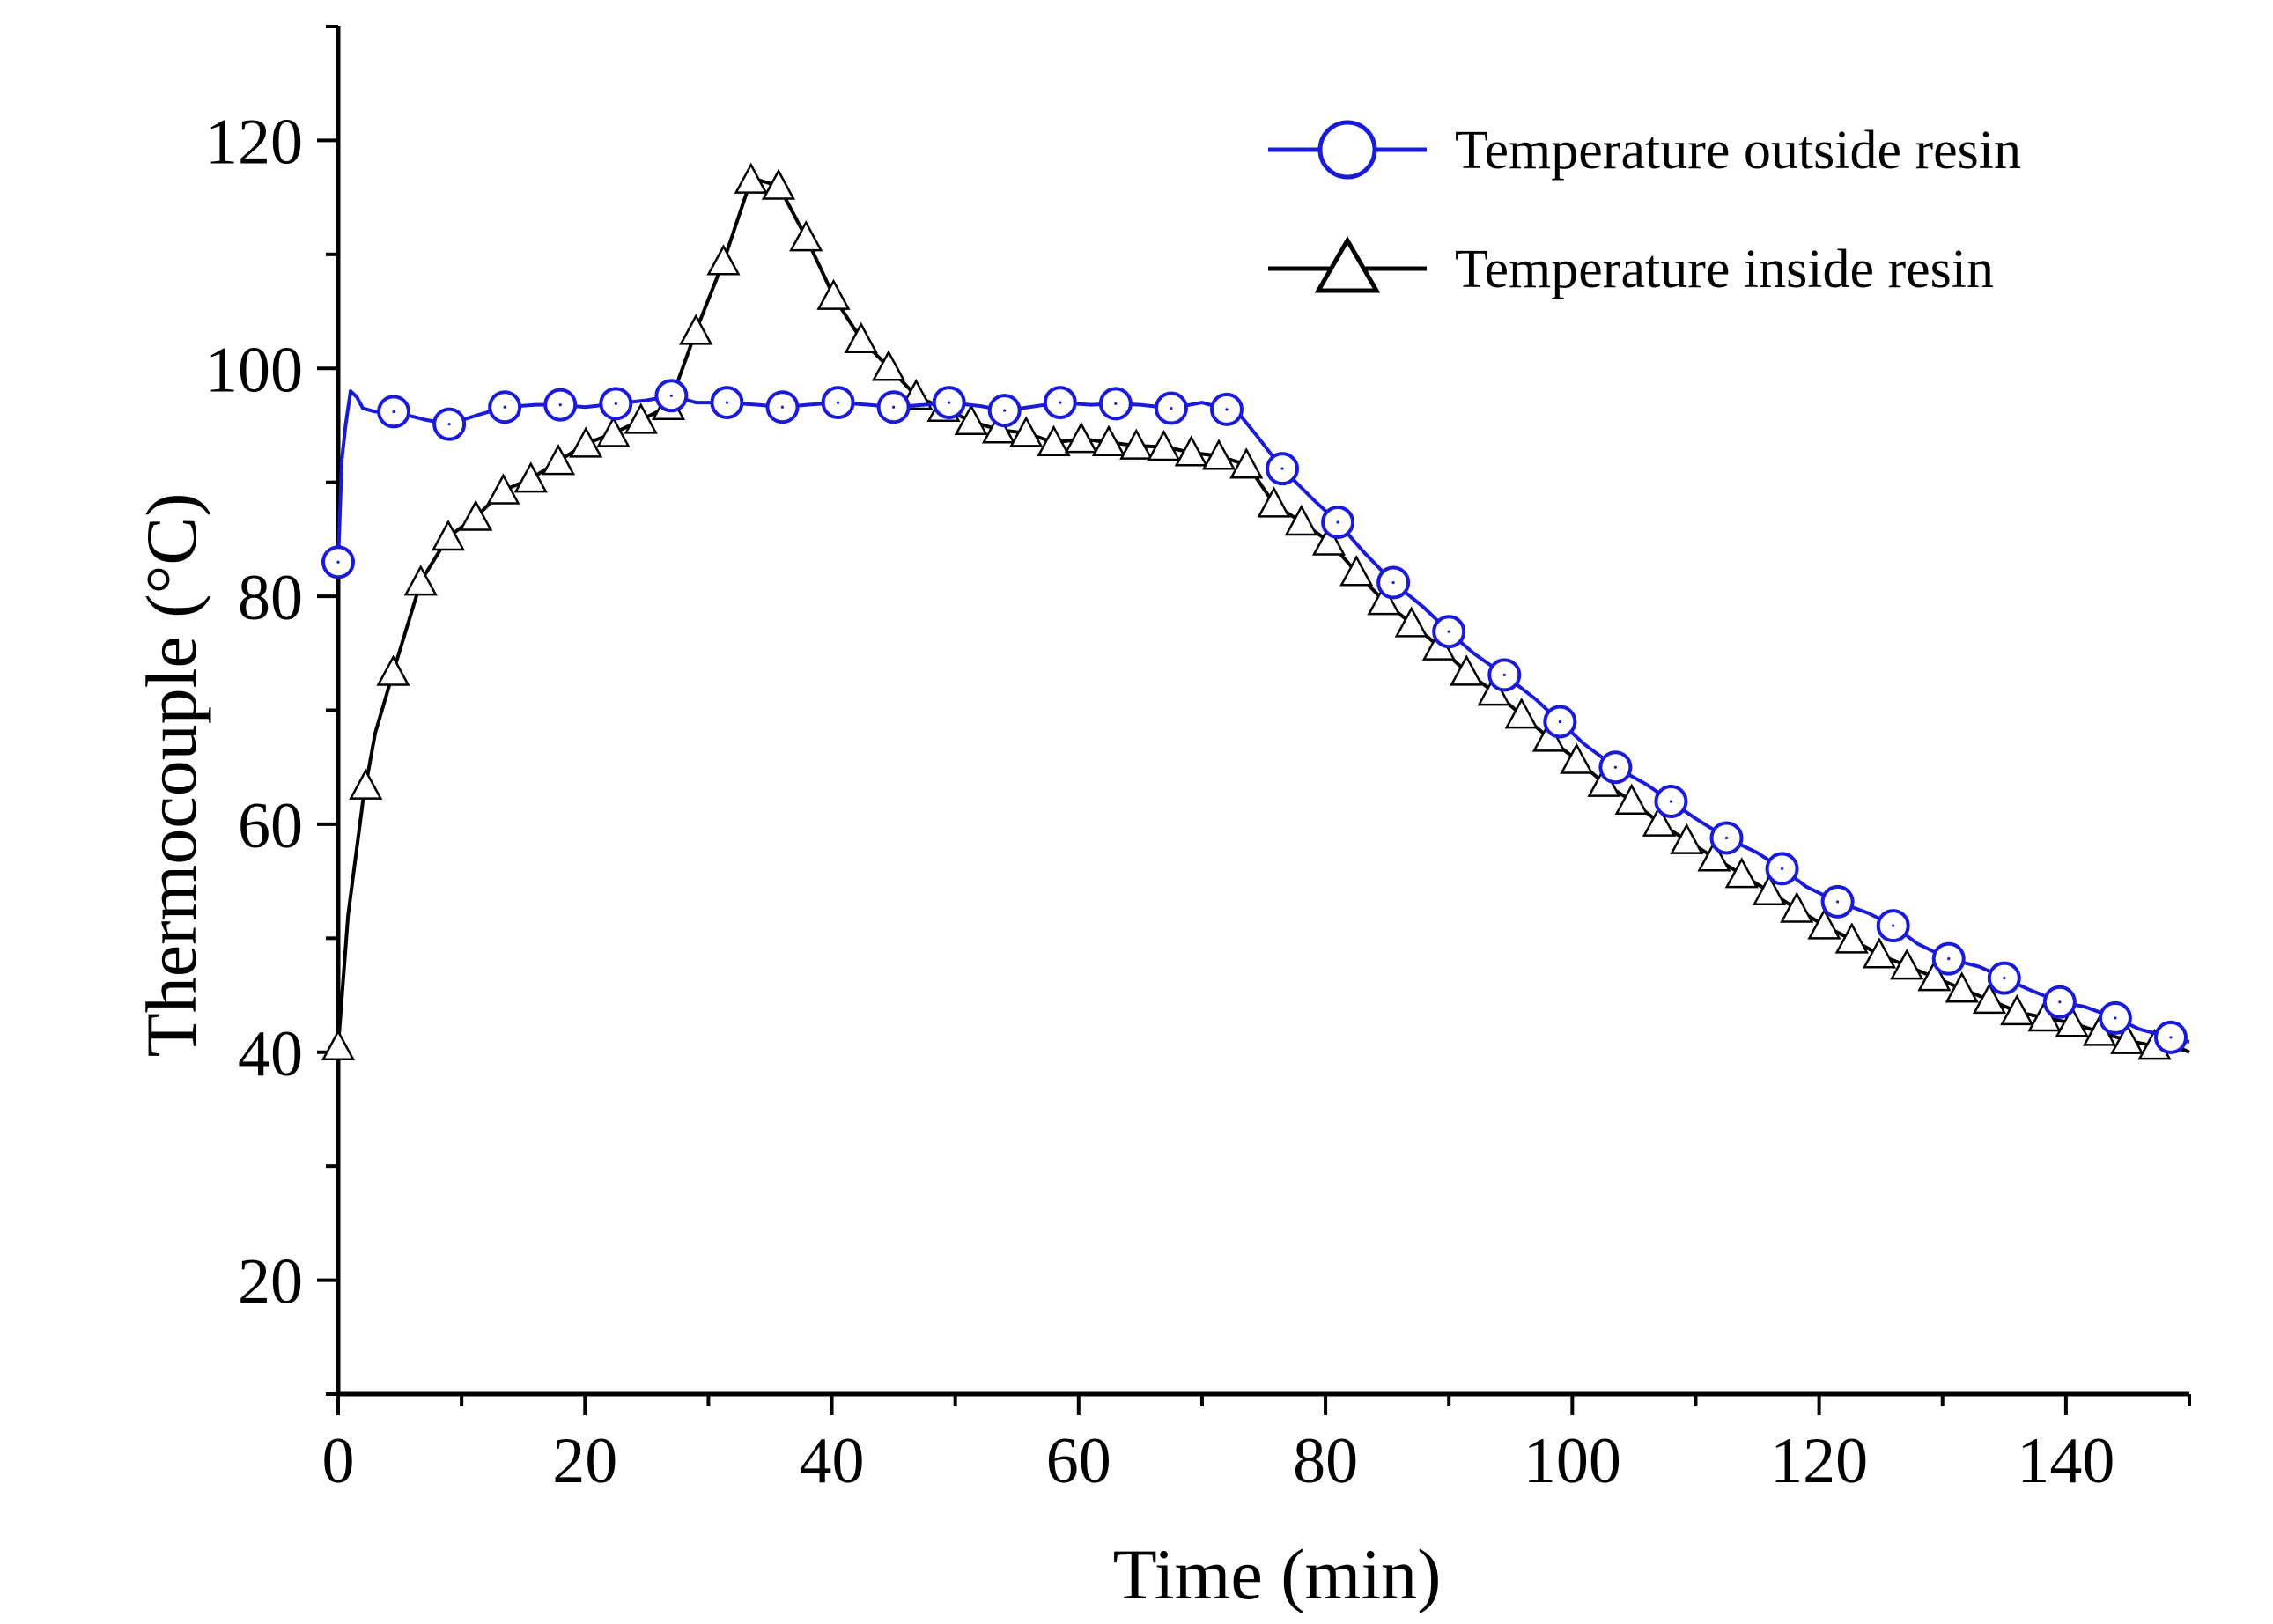 The width and height of the screenshot is (2273, 1624). I want to click on legend-entry-inside: Temperature inside resin, so click(1631, 267).